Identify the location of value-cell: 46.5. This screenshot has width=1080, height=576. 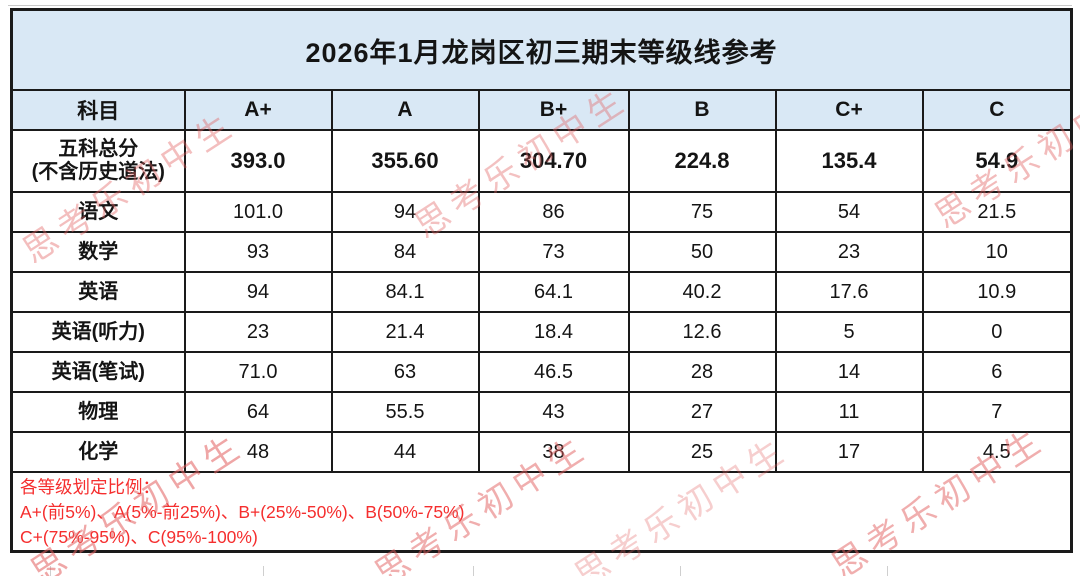
(553, 372).